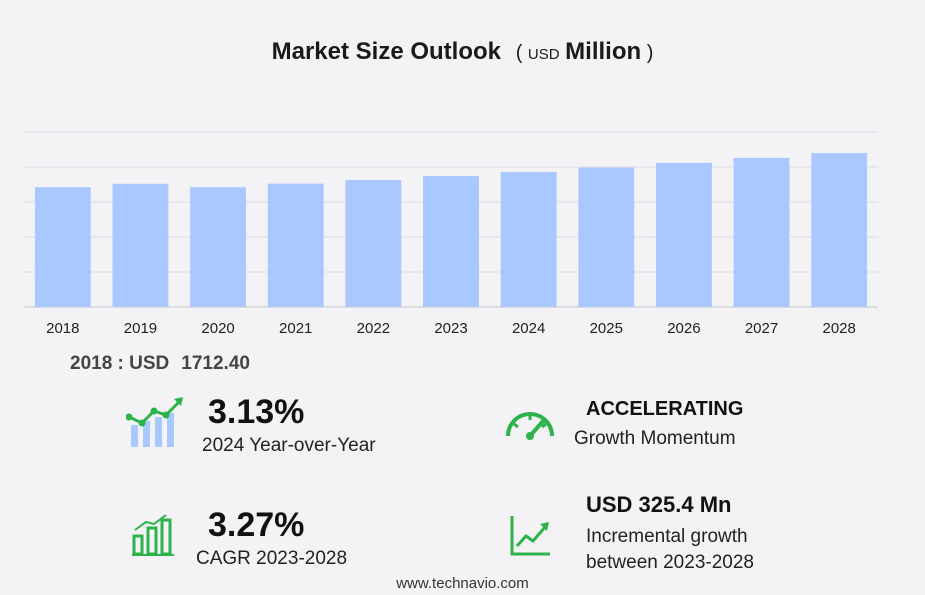 Image resolution: width=925 pixels, height=595 pixels. What do you see at coordinates (528, 328) in the screenshot?
I see `x-tick-label: 2024` at bounding box center [528, 328].